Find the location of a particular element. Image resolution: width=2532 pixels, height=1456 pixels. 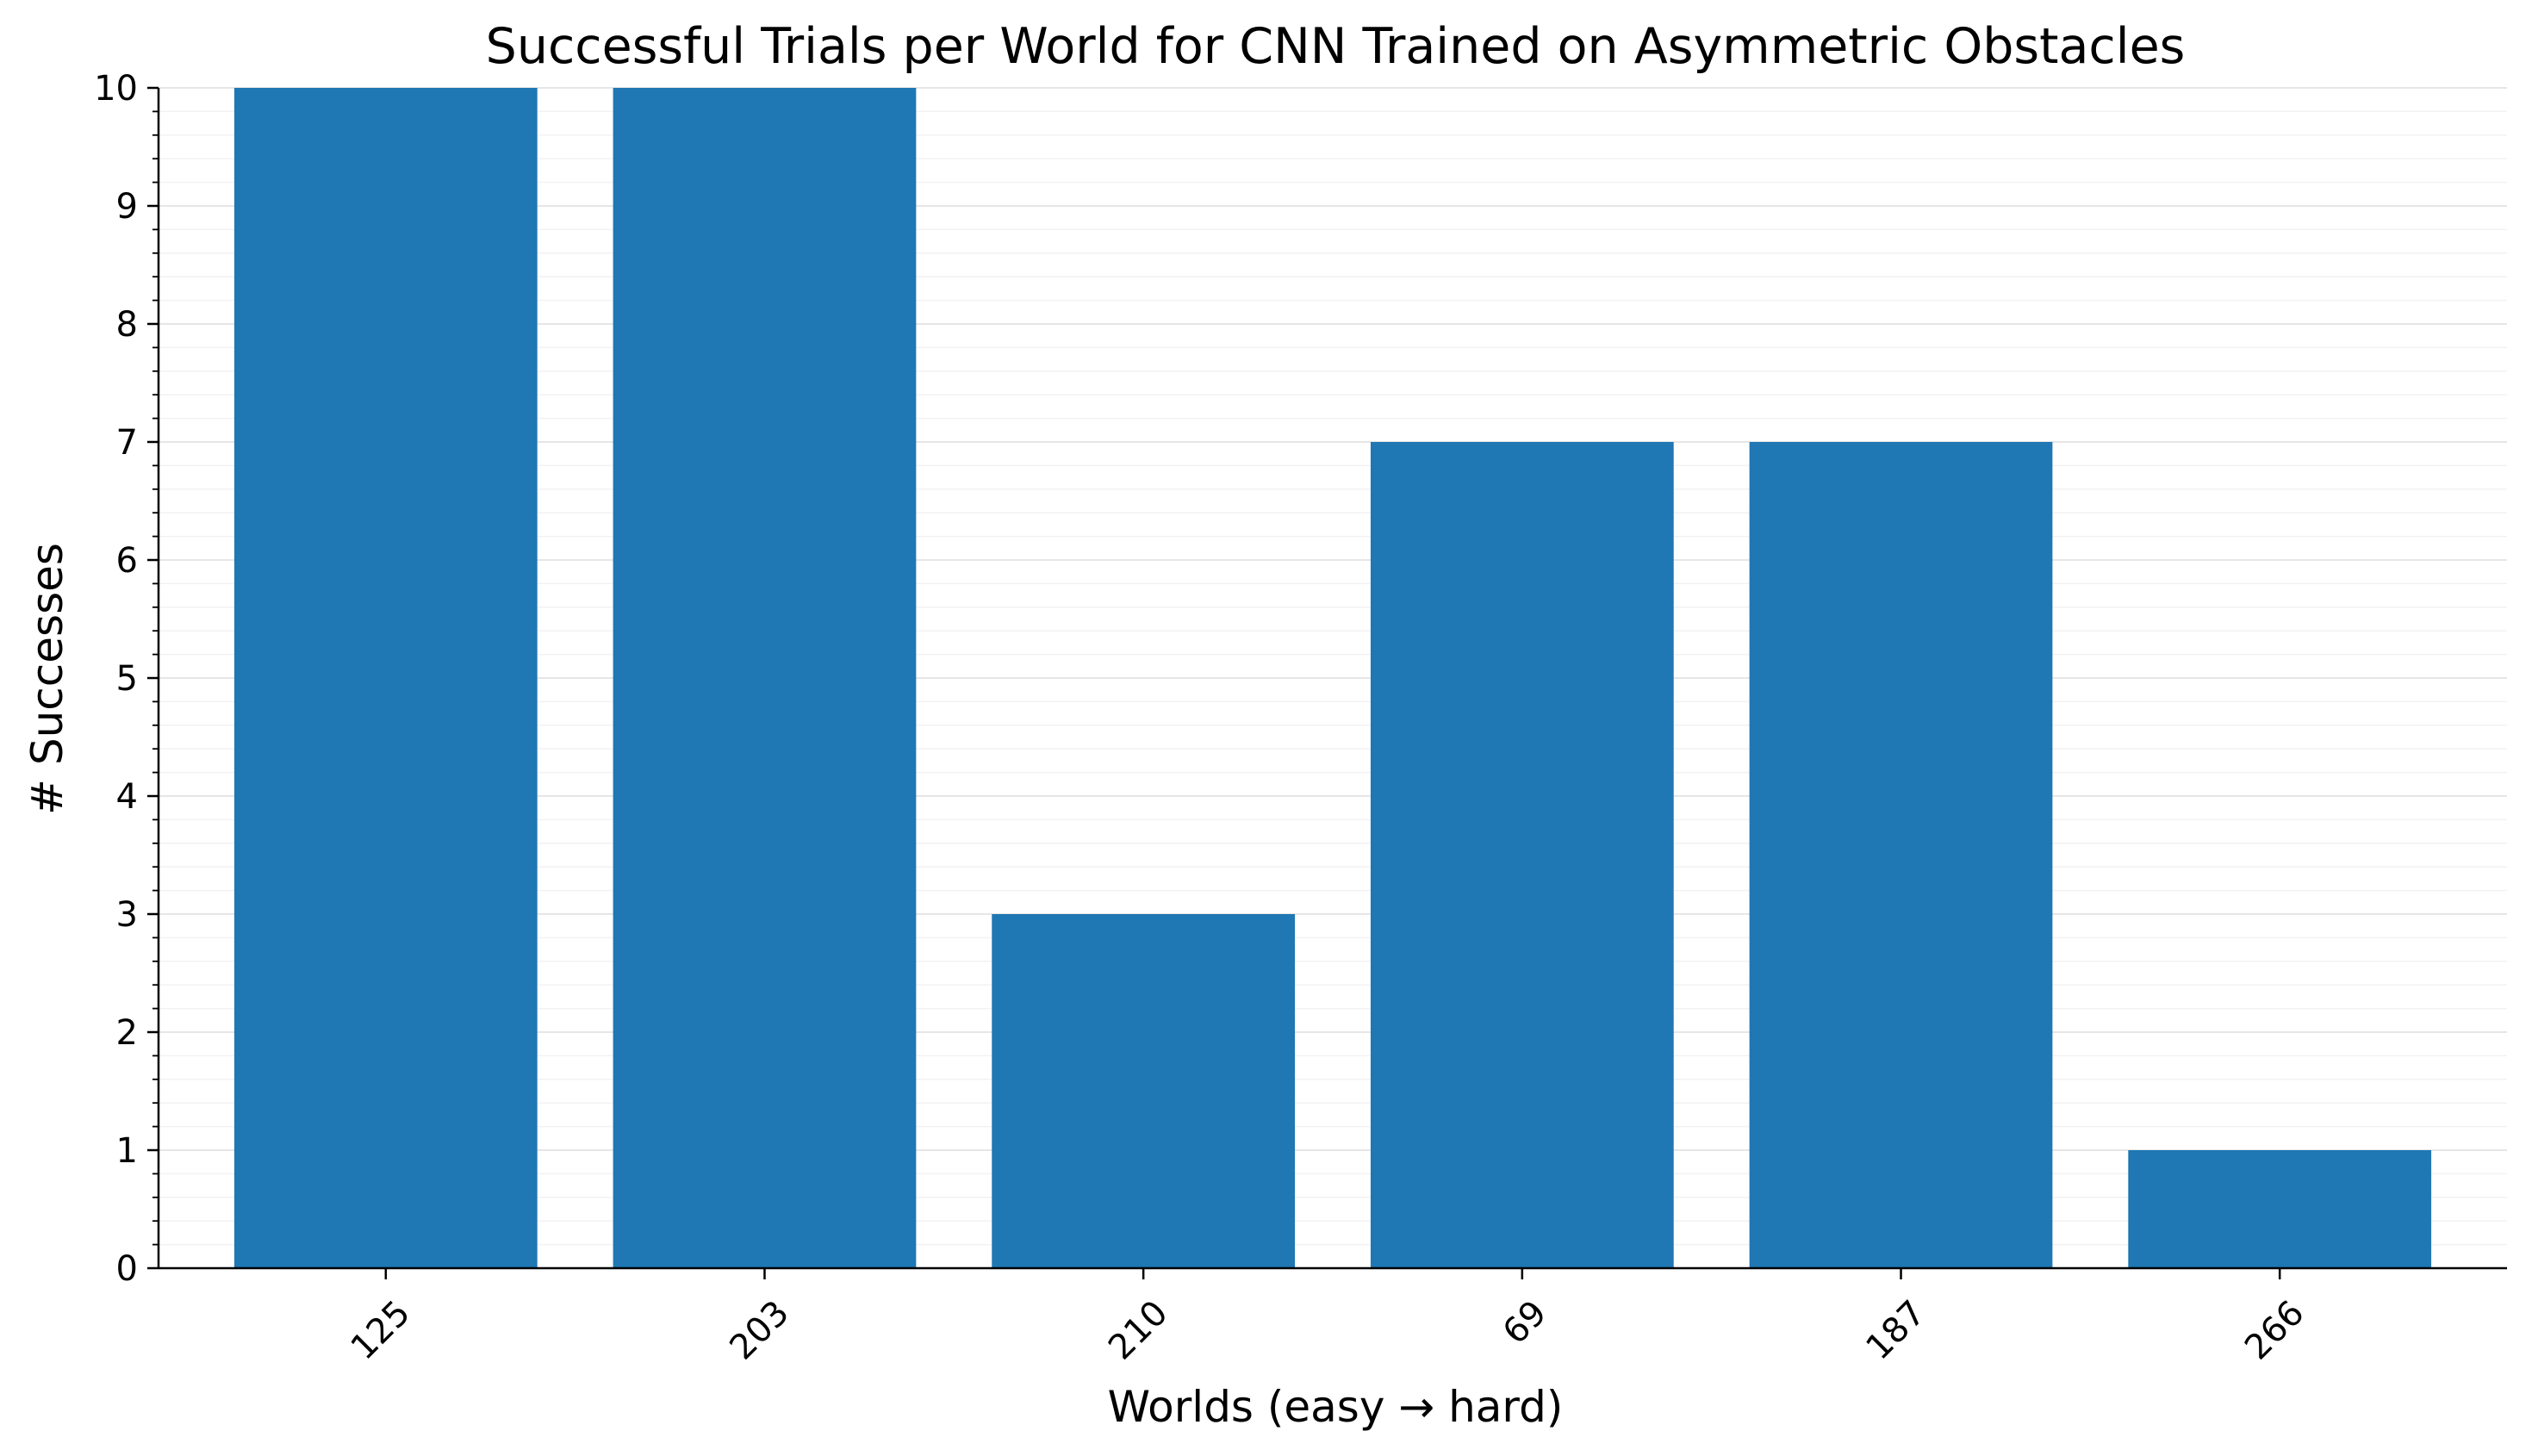

y-tick-label: 4 is located at coordinates (127, 797).